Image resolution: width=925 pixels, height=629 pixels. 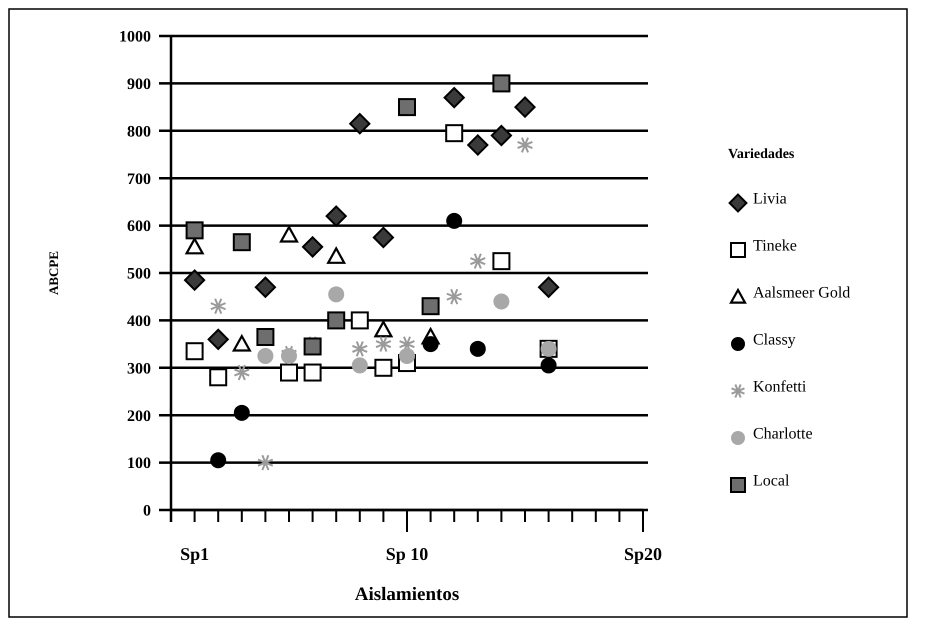 What do you see at coordinates (139, 416) in the screenshot?
I see `y-tick-label: 200` at bounding box center [139, 416].